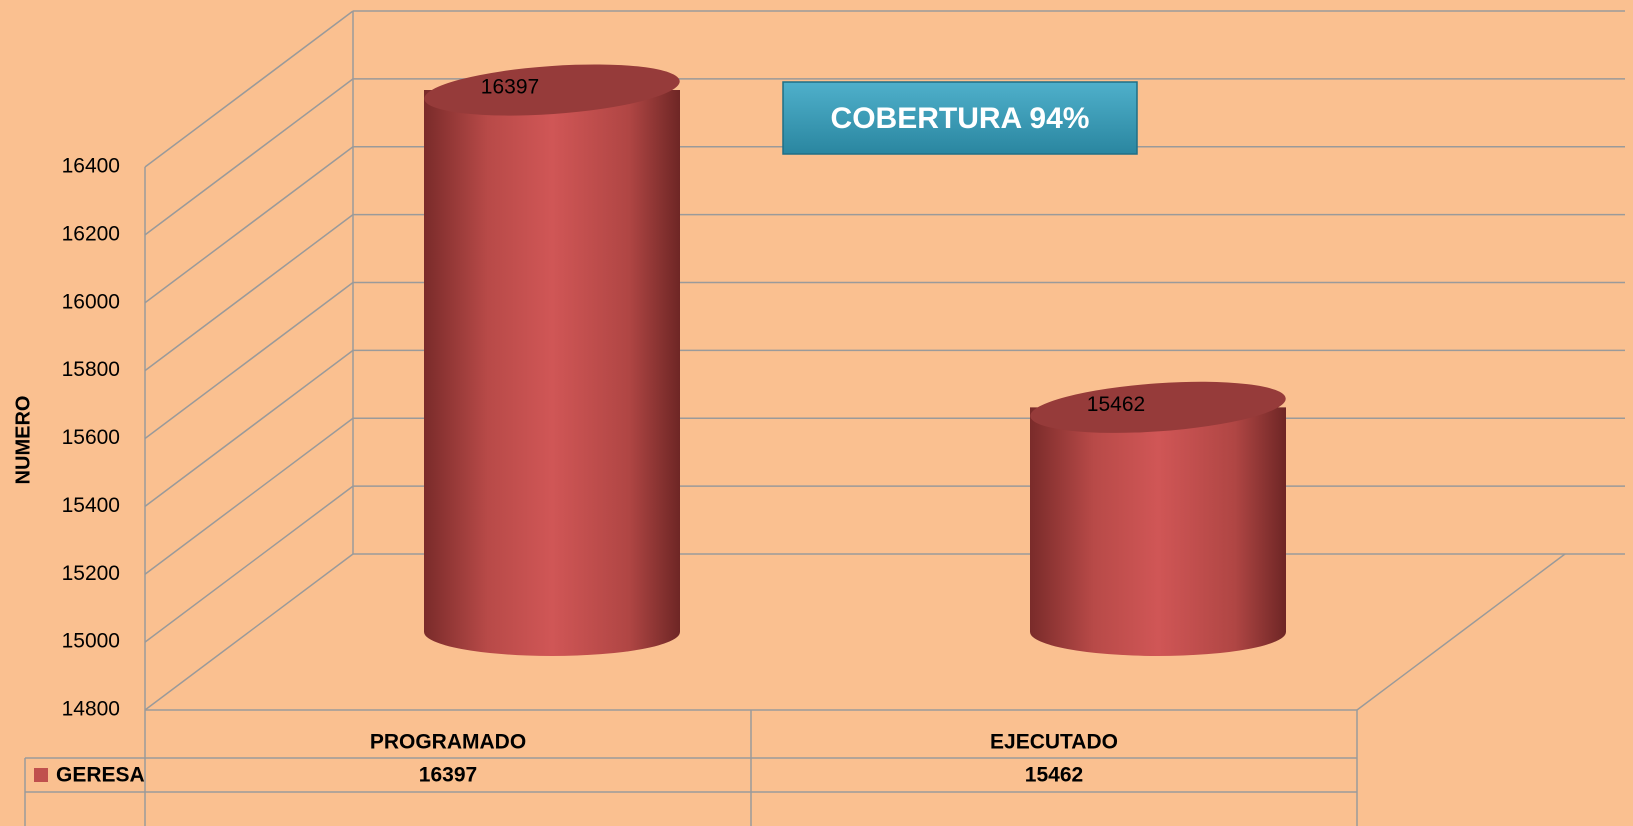 The image size is (1633, 826). Describe the element at coordinates (1116, 404) in the screenshot. I see `data-label: 15462` at that location.